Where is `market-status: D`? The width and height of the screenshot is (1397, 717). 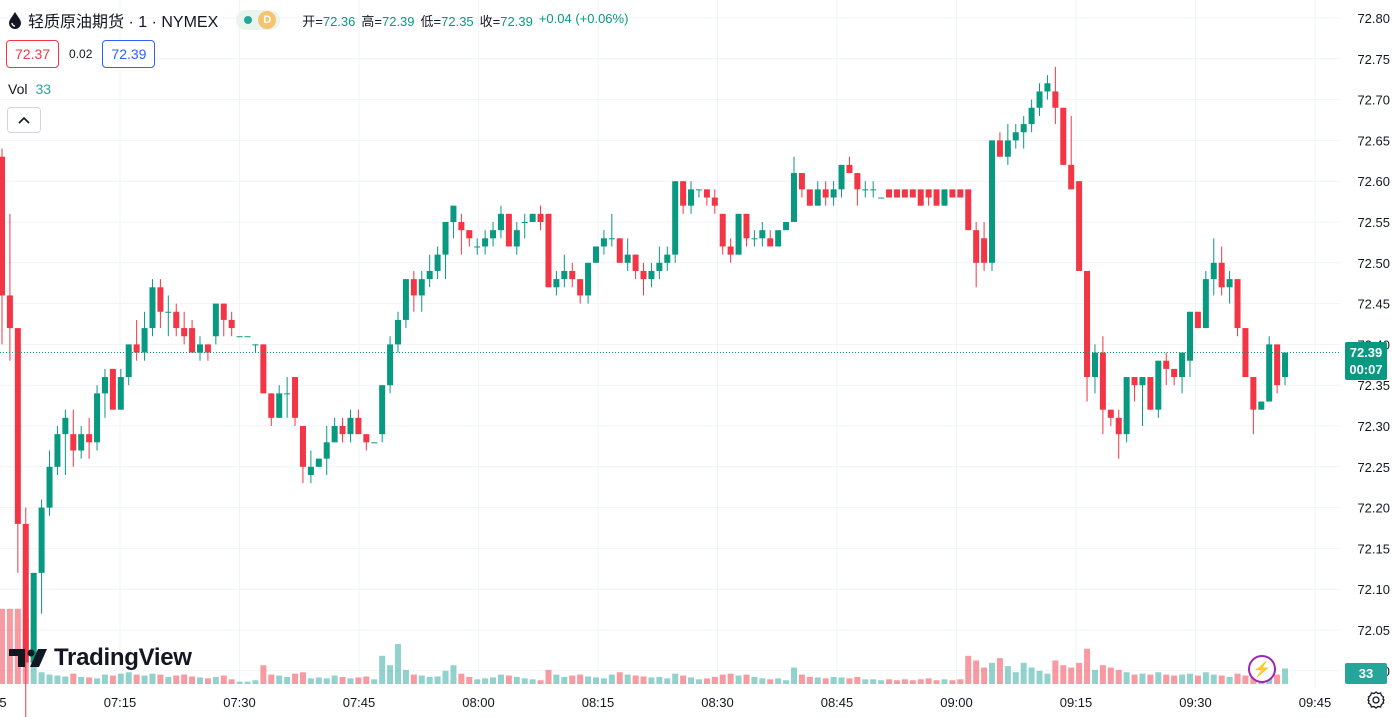 market-status: D is located at coordinates (258, 20).